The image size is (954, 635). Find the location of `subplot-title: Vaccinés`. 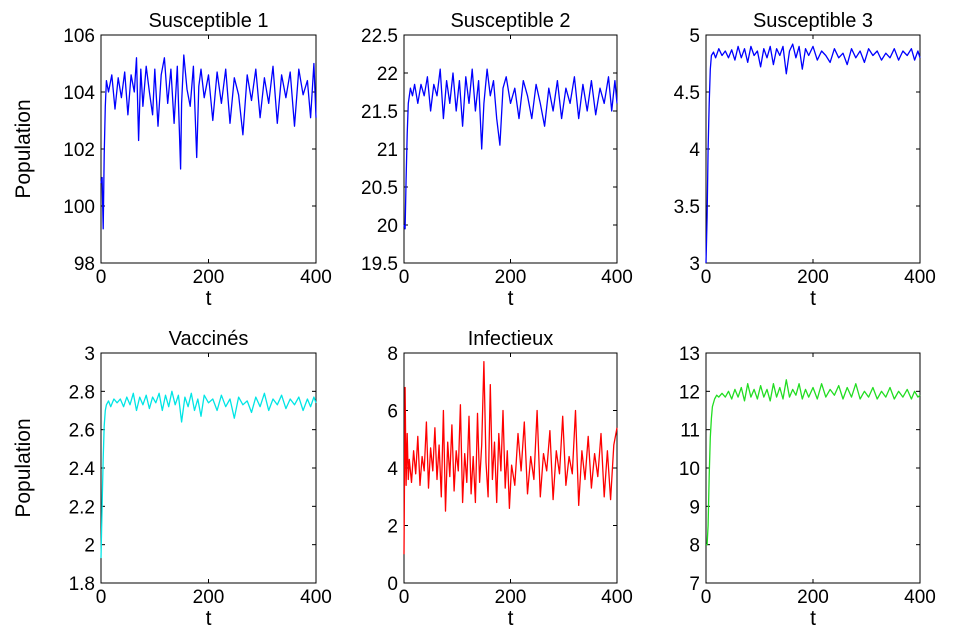

subplot-title: Vaccinés is located at coordinates (209, 339).